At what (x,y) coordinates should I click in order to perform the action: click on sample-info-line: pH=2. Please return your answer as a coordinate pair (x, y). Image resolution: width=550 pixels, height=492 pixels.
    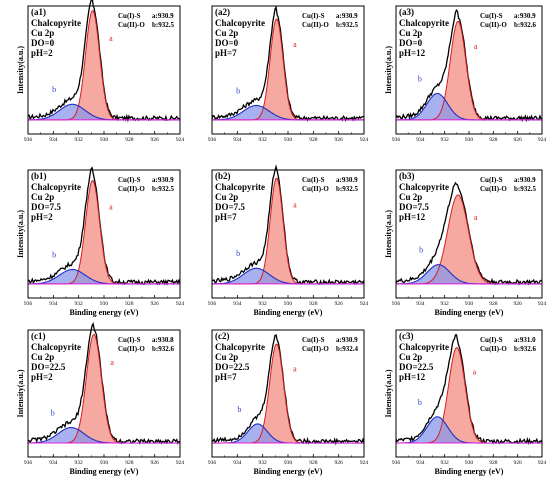
    Looking at the image, I should click on (42, 53).